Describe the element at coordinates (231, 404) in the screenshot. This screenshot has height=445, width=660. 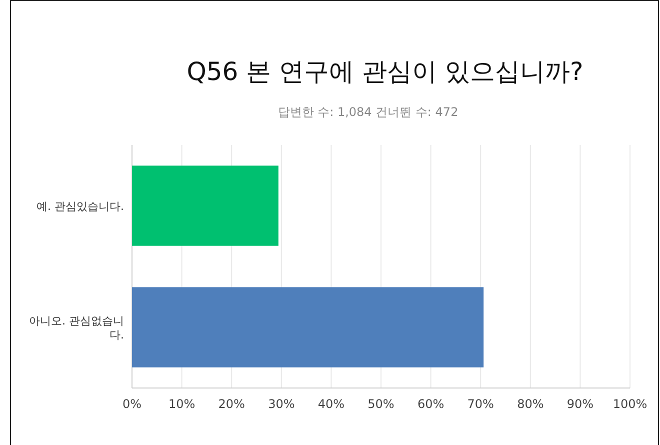
I see `x-tick-label: 20%` at that location.